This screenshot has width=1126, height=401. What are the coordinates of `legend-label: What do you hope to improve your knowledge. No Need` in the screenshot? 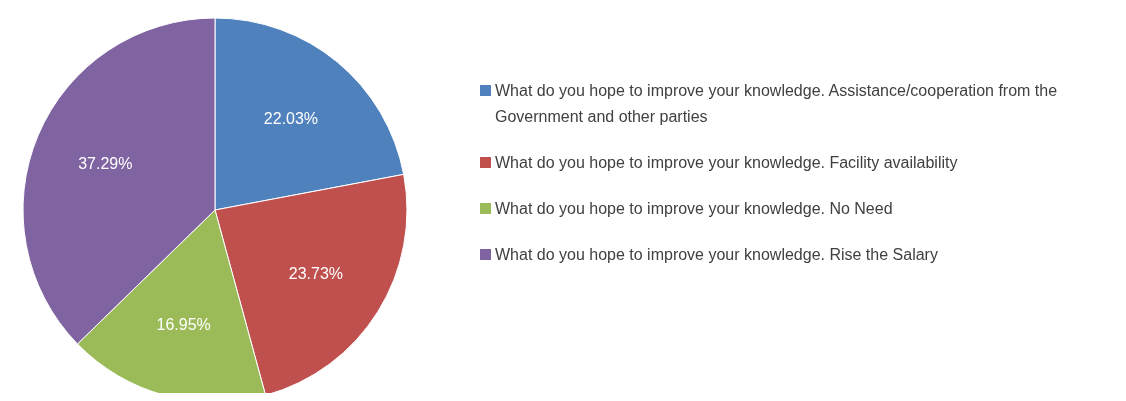 It's located at (694, 208).